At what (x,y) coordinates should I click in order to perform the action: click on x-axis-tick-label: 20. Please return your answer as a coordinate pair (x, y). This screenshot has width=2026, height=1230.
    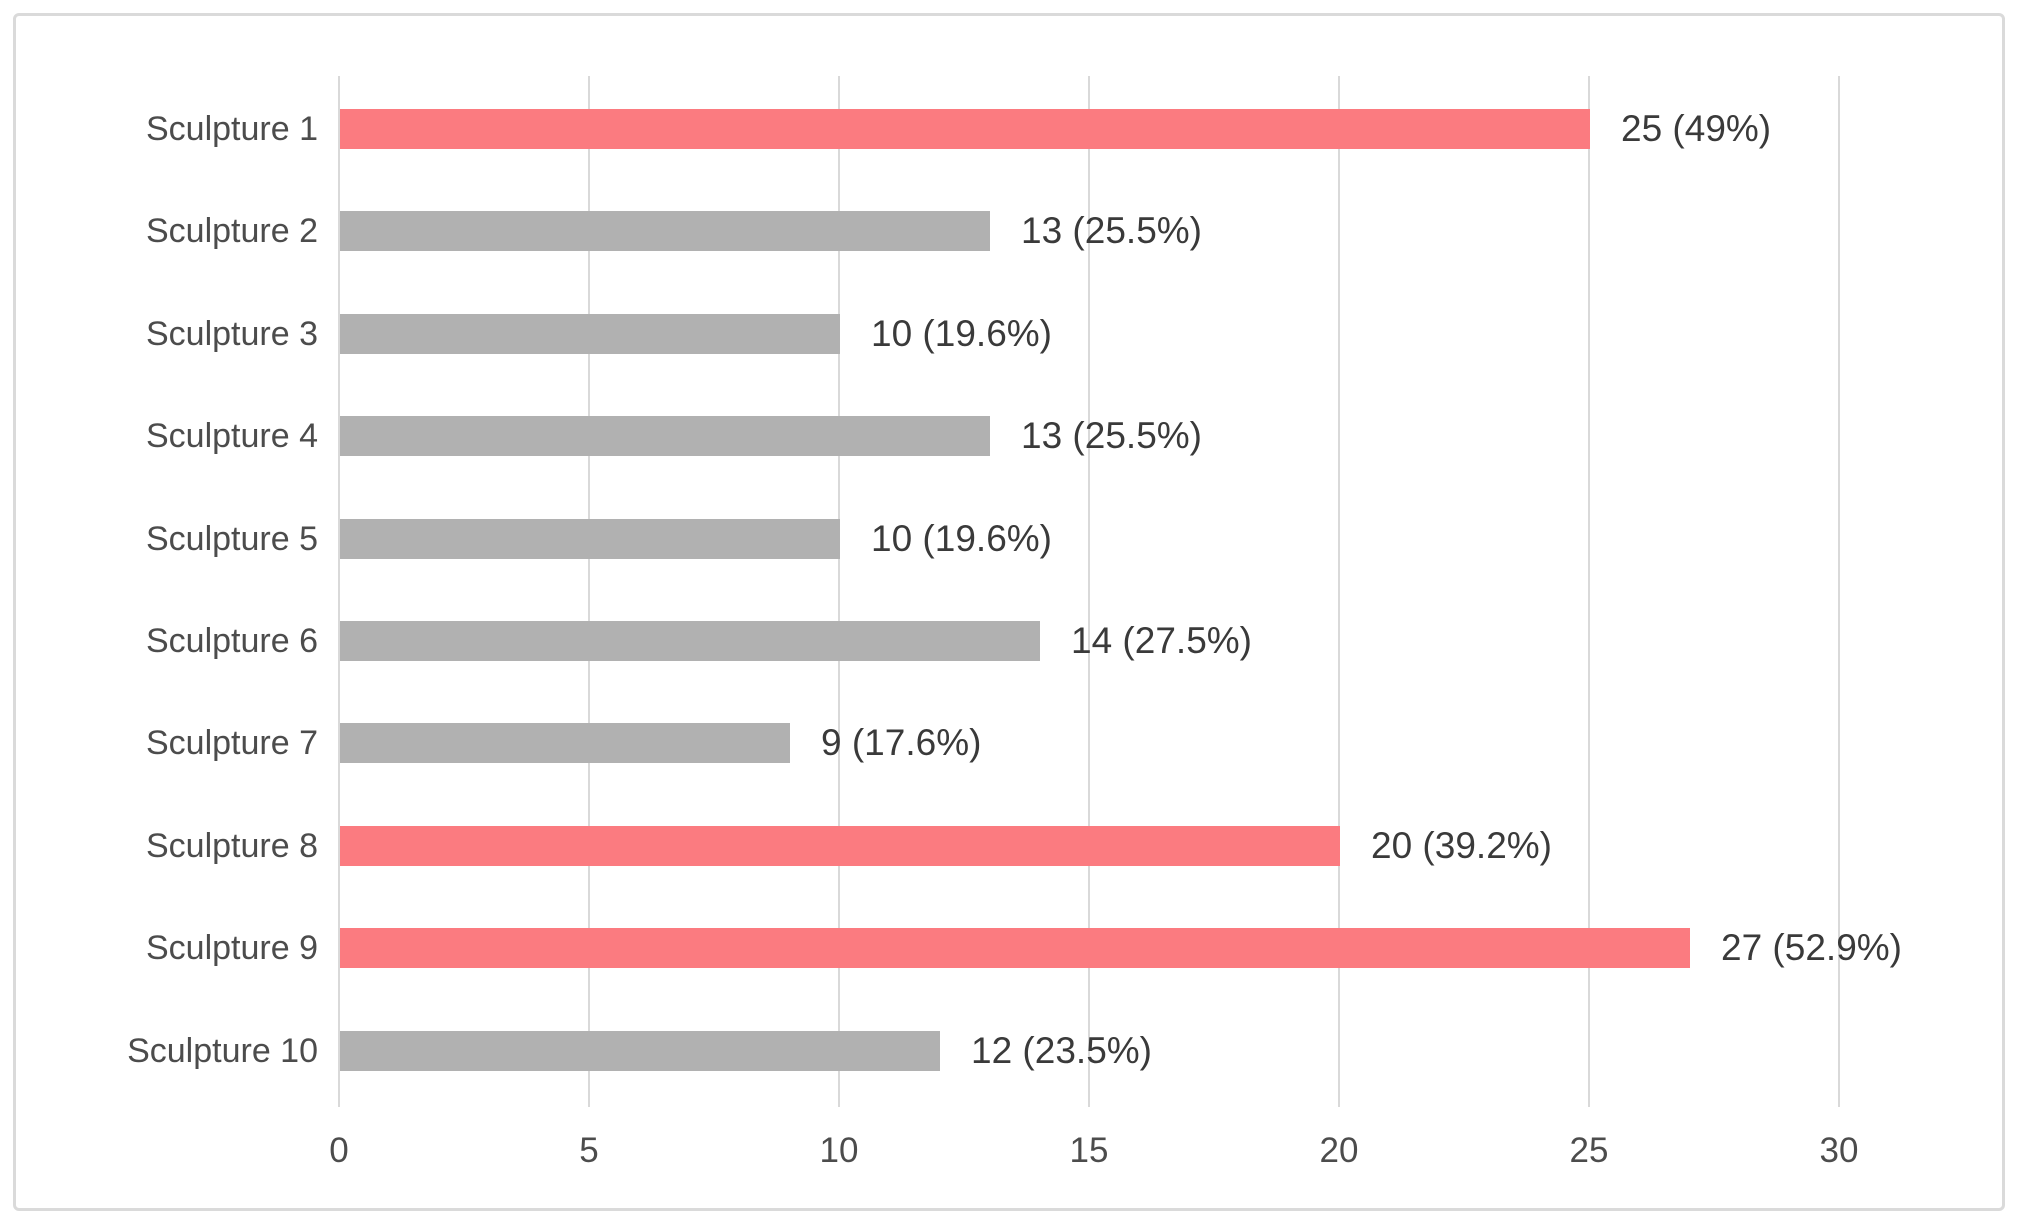
    Looking at the image, I should click on (1339, 1150).